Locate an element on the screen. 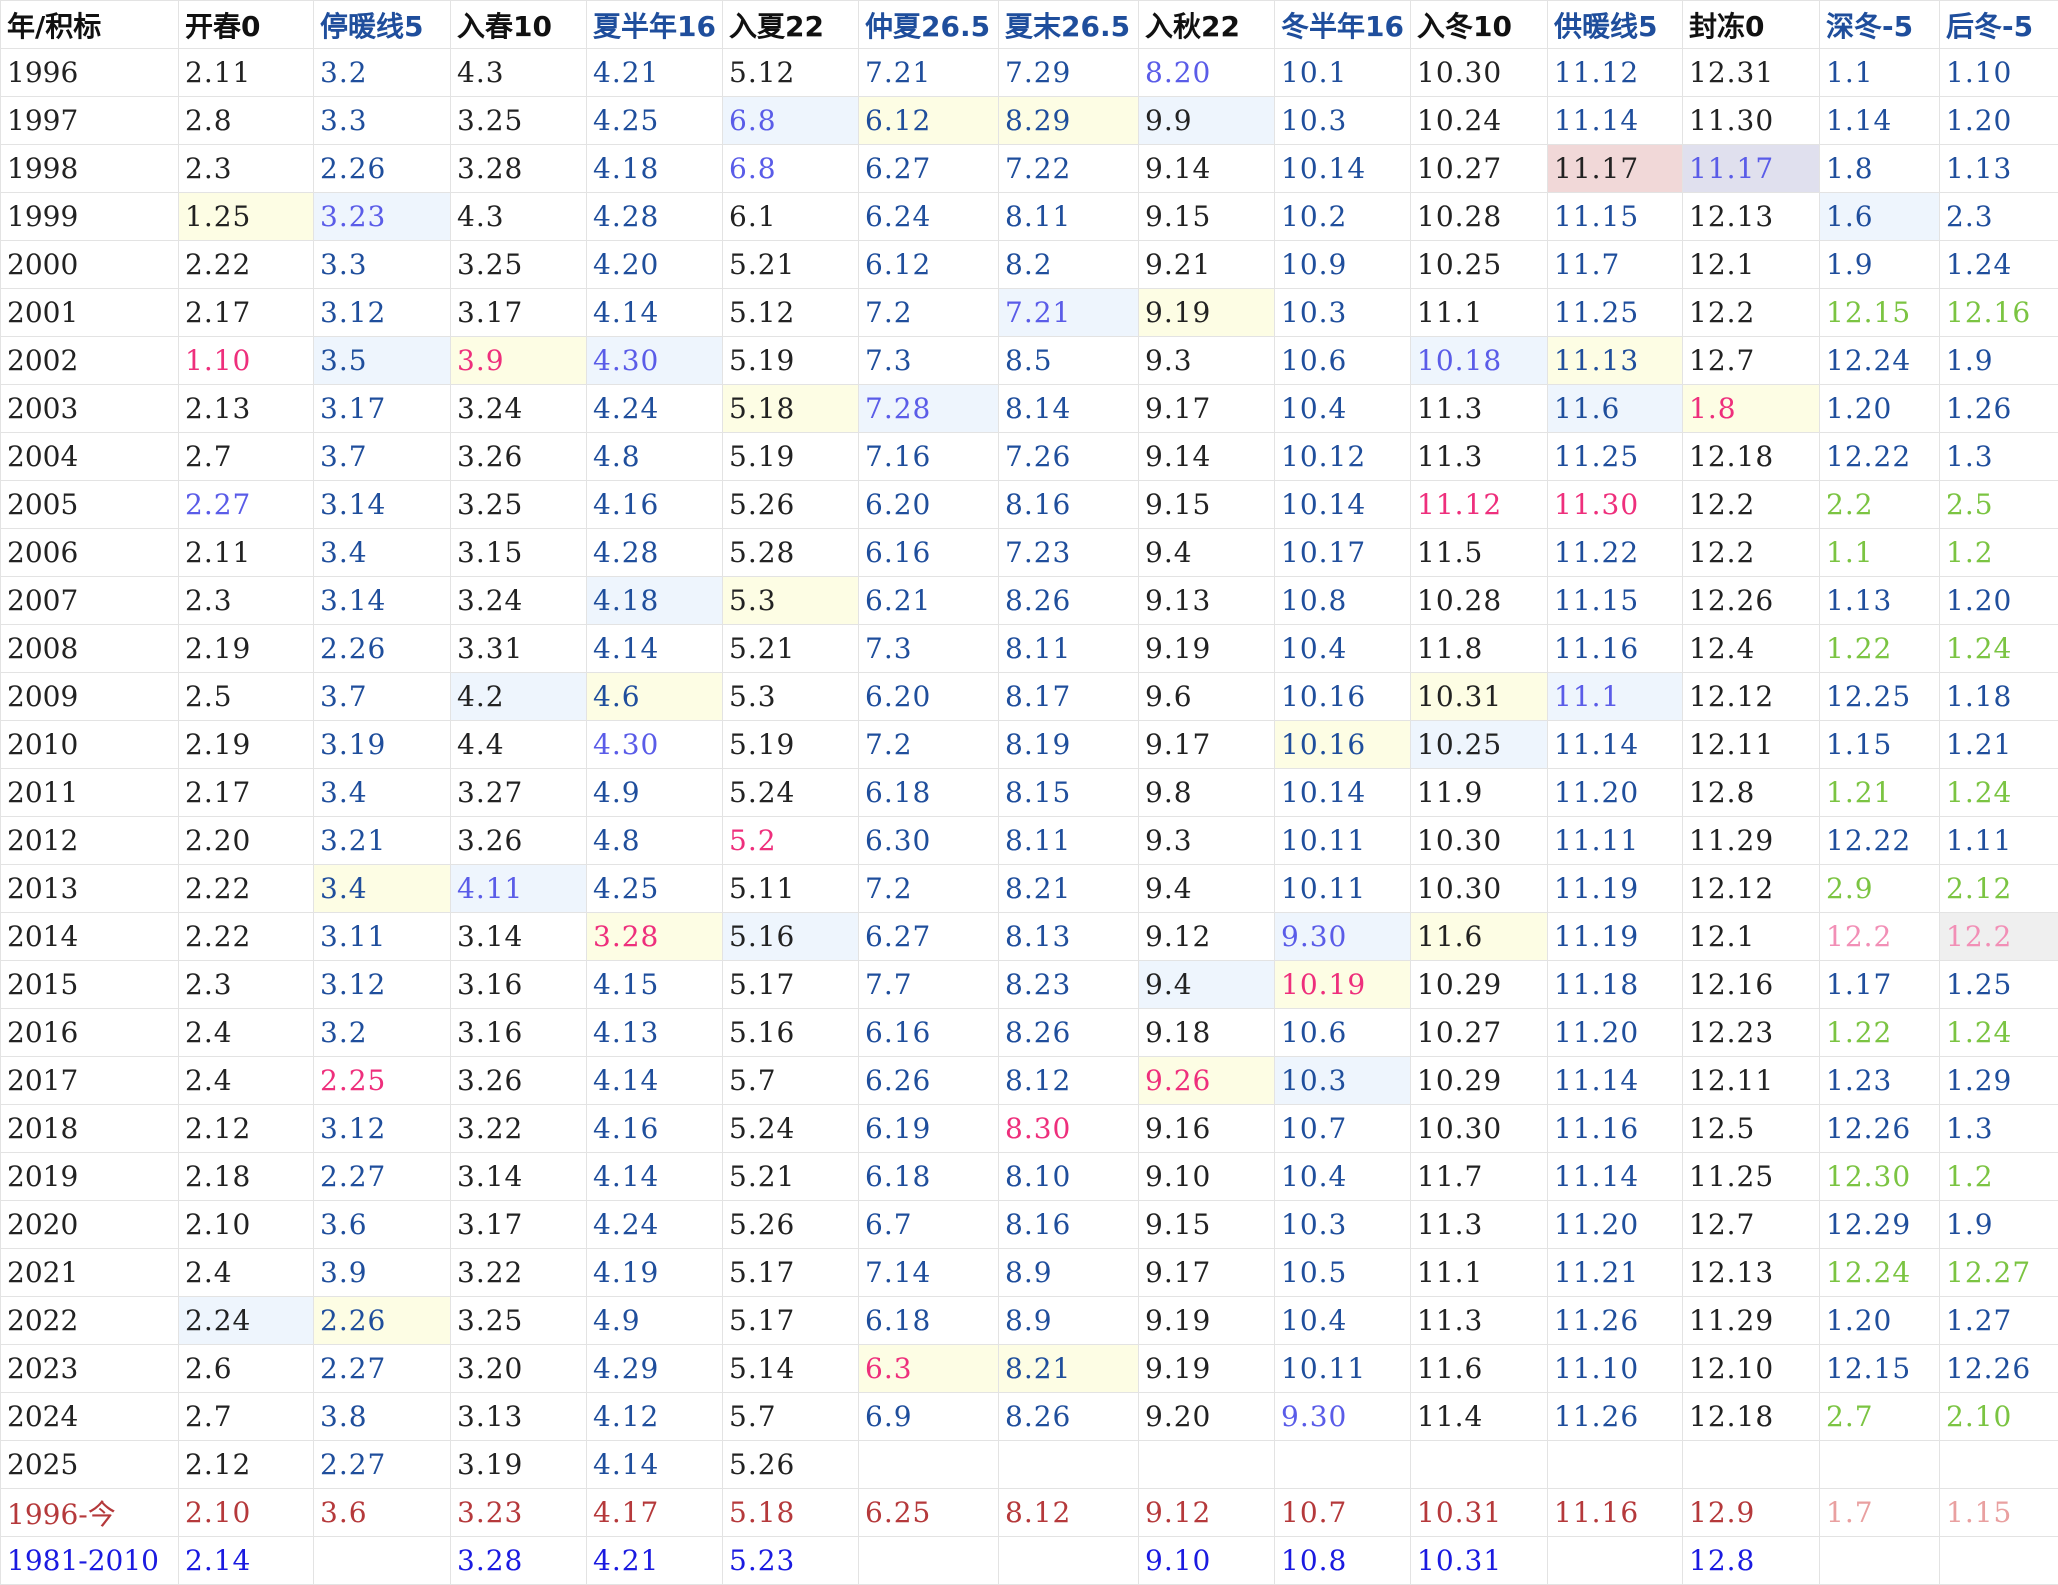 This screenshot has width=2058, height=1585. row-label-cell: 1981-2010 is located at coordinates (89, 1560).